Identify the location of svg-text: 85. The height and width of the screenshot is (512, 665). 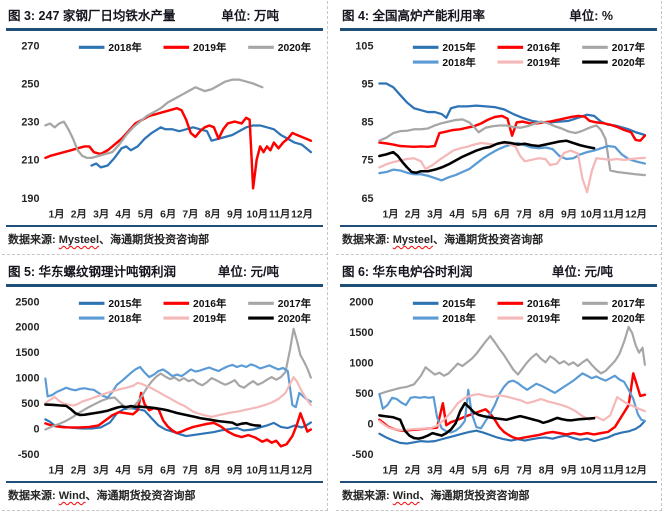
(367, 123).